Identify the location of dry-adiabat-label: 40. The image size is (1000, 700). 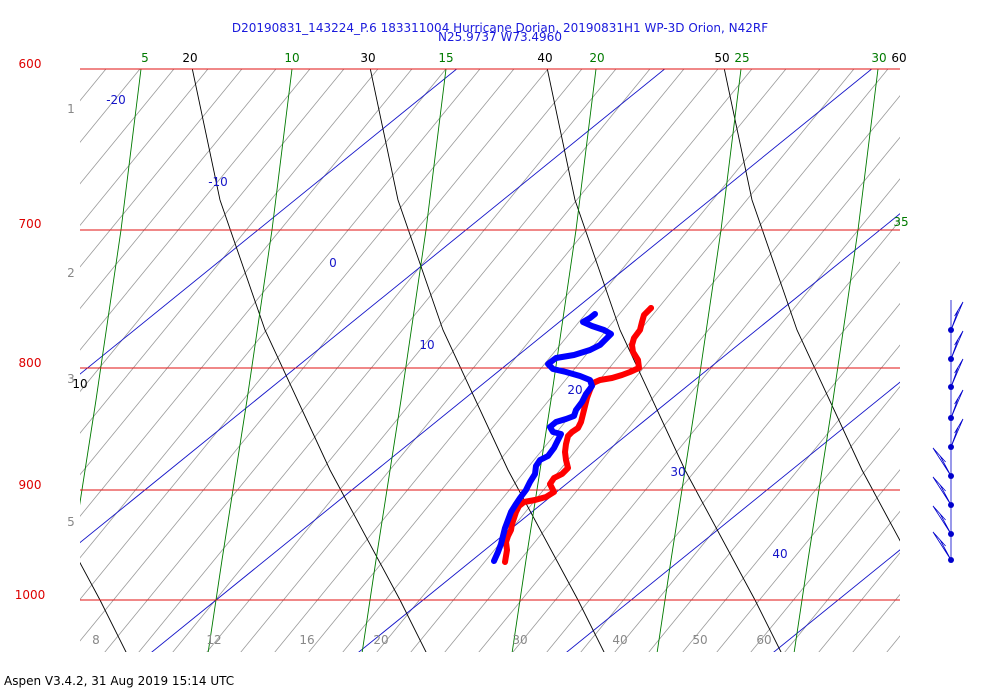
(544, 58).